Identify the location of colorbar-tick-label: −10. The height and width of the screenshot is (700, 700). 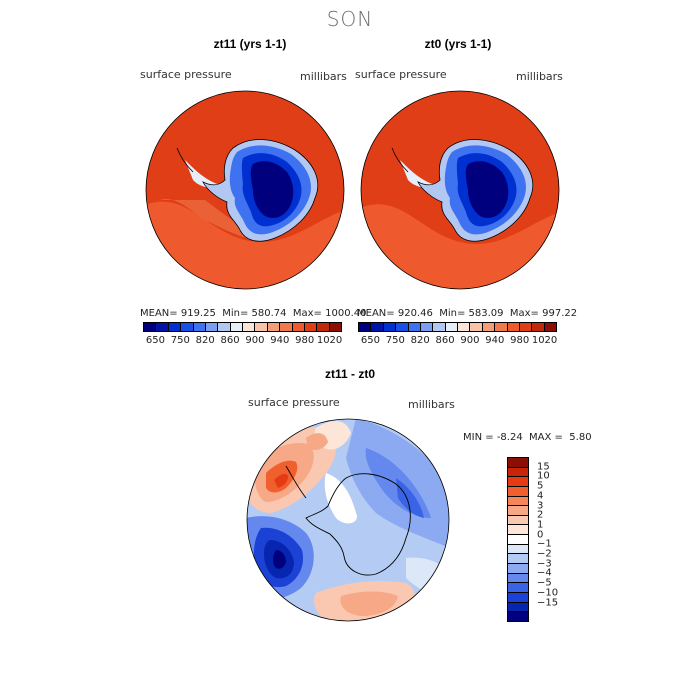
(548, 593).